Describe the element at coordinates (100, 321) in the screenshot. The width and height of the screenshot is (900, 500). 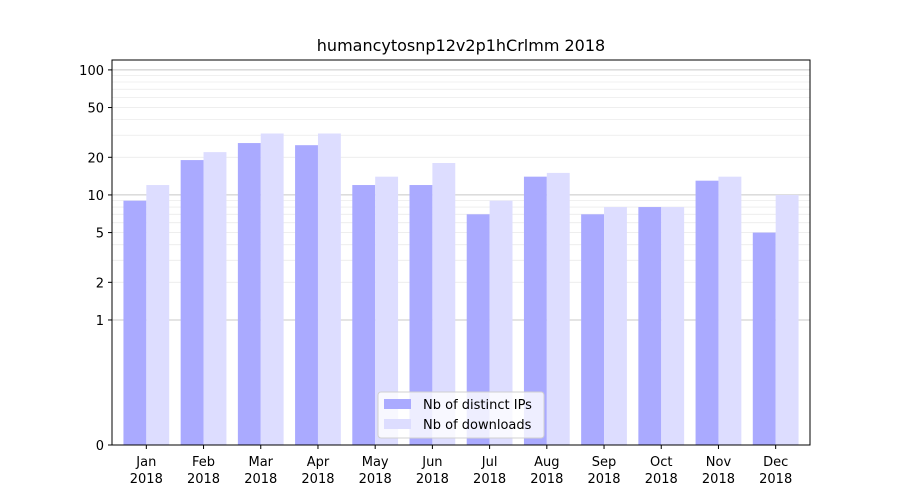
I see `y-tick-label: 1` at that location.